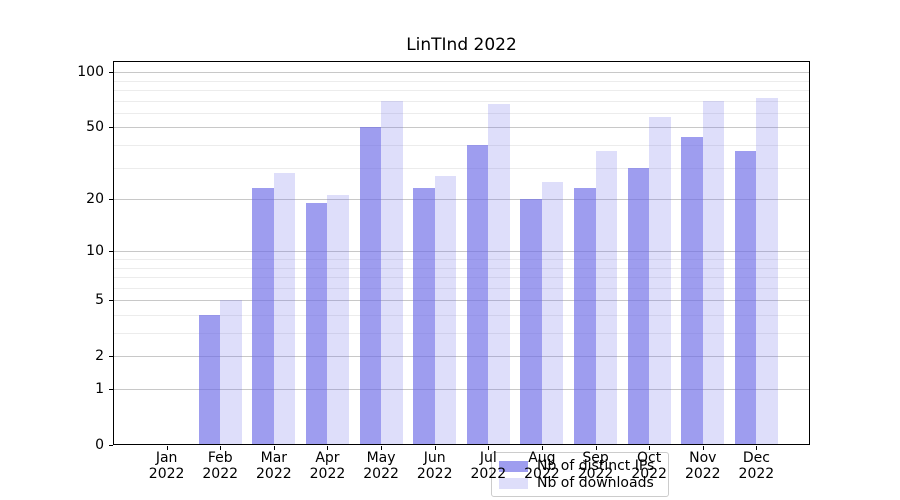  I want to click on x-tick-month: Jun, so click(434, 458).